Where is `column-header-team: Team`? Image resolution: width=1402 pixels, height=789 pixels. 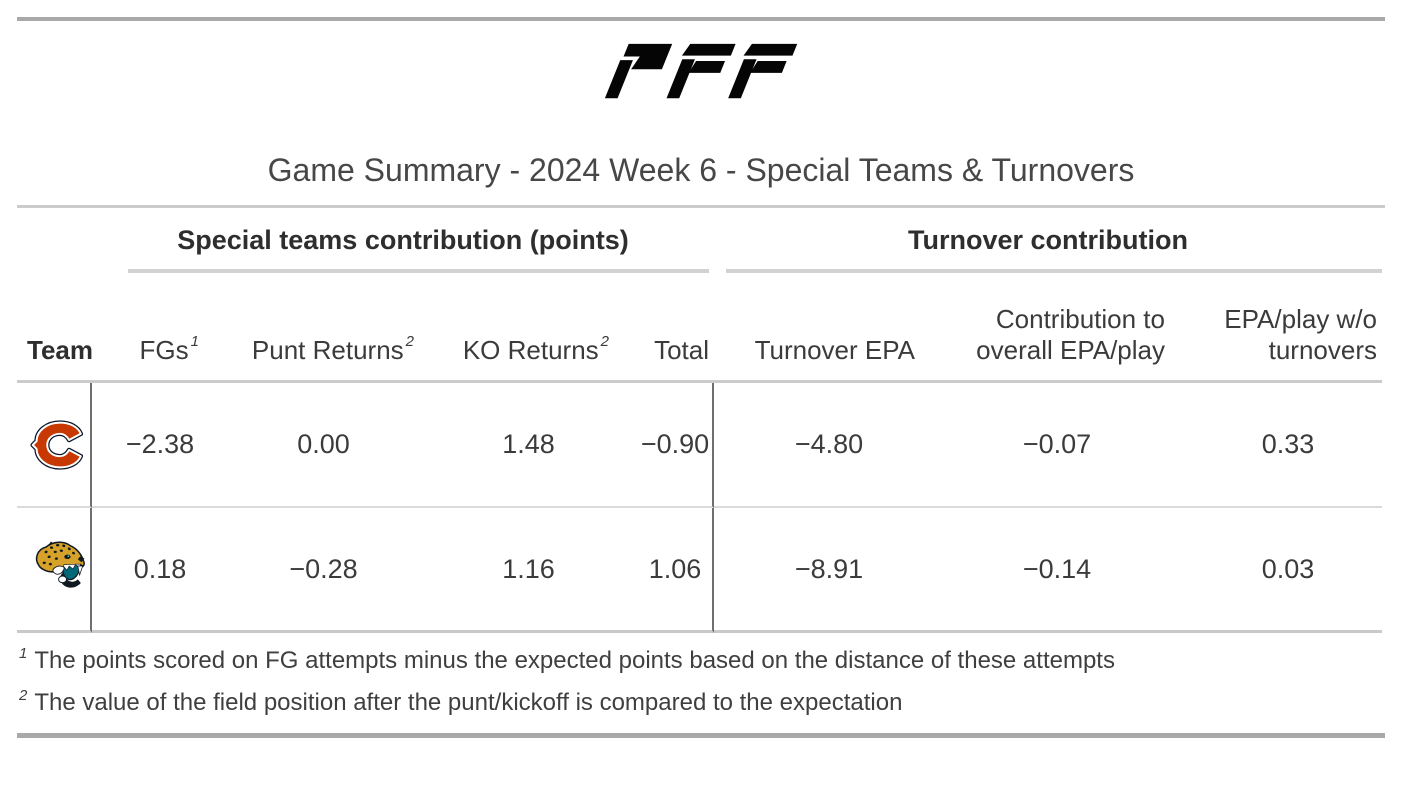
column-header-team: Team is located at coordinates (55, 328).